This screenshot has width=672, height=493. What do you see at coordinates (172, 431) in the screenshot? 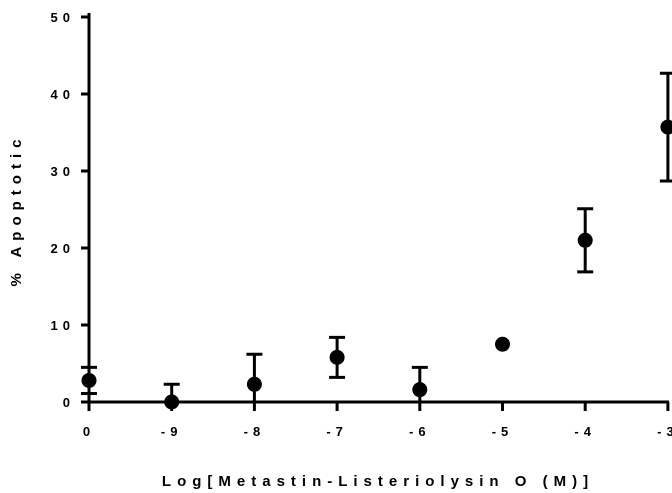
I see `x-tick-label: -9` at bounding box center [172, 431].